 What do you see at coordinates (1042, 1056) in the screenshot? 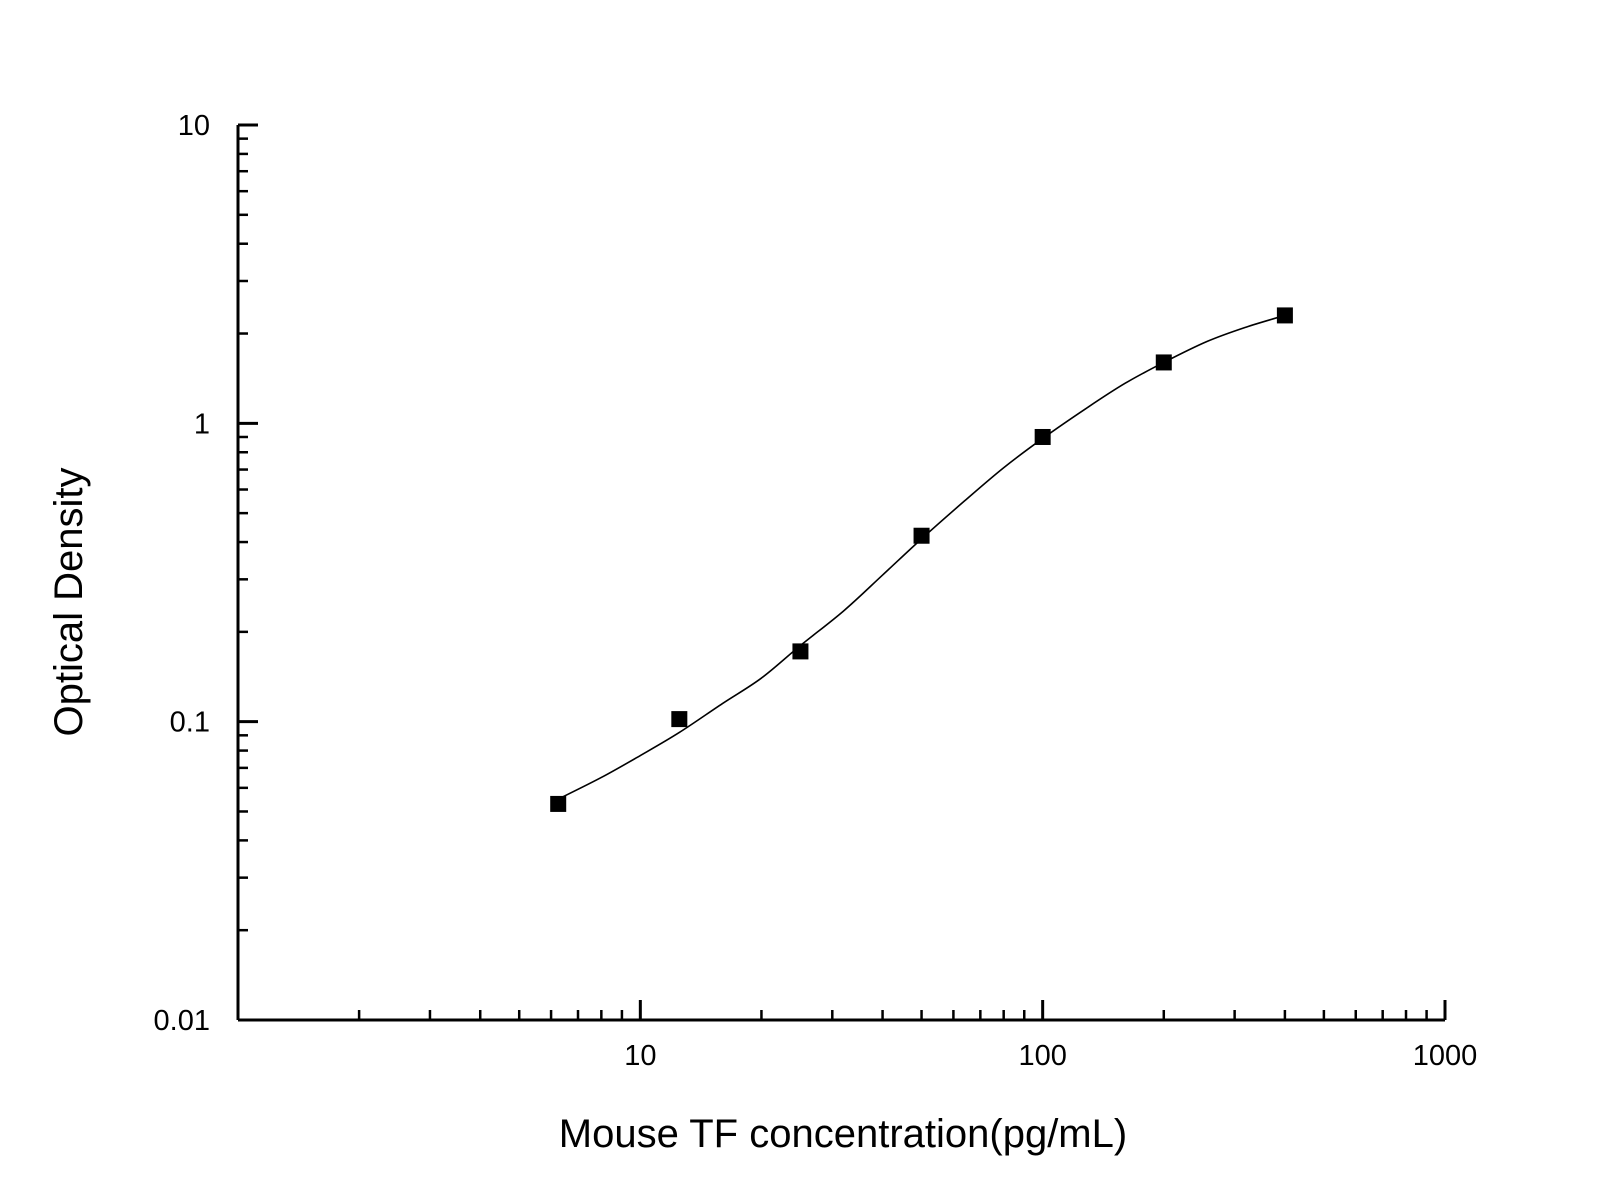
I see `x-tick-label: 100` at bounding box center [1042, 1056].